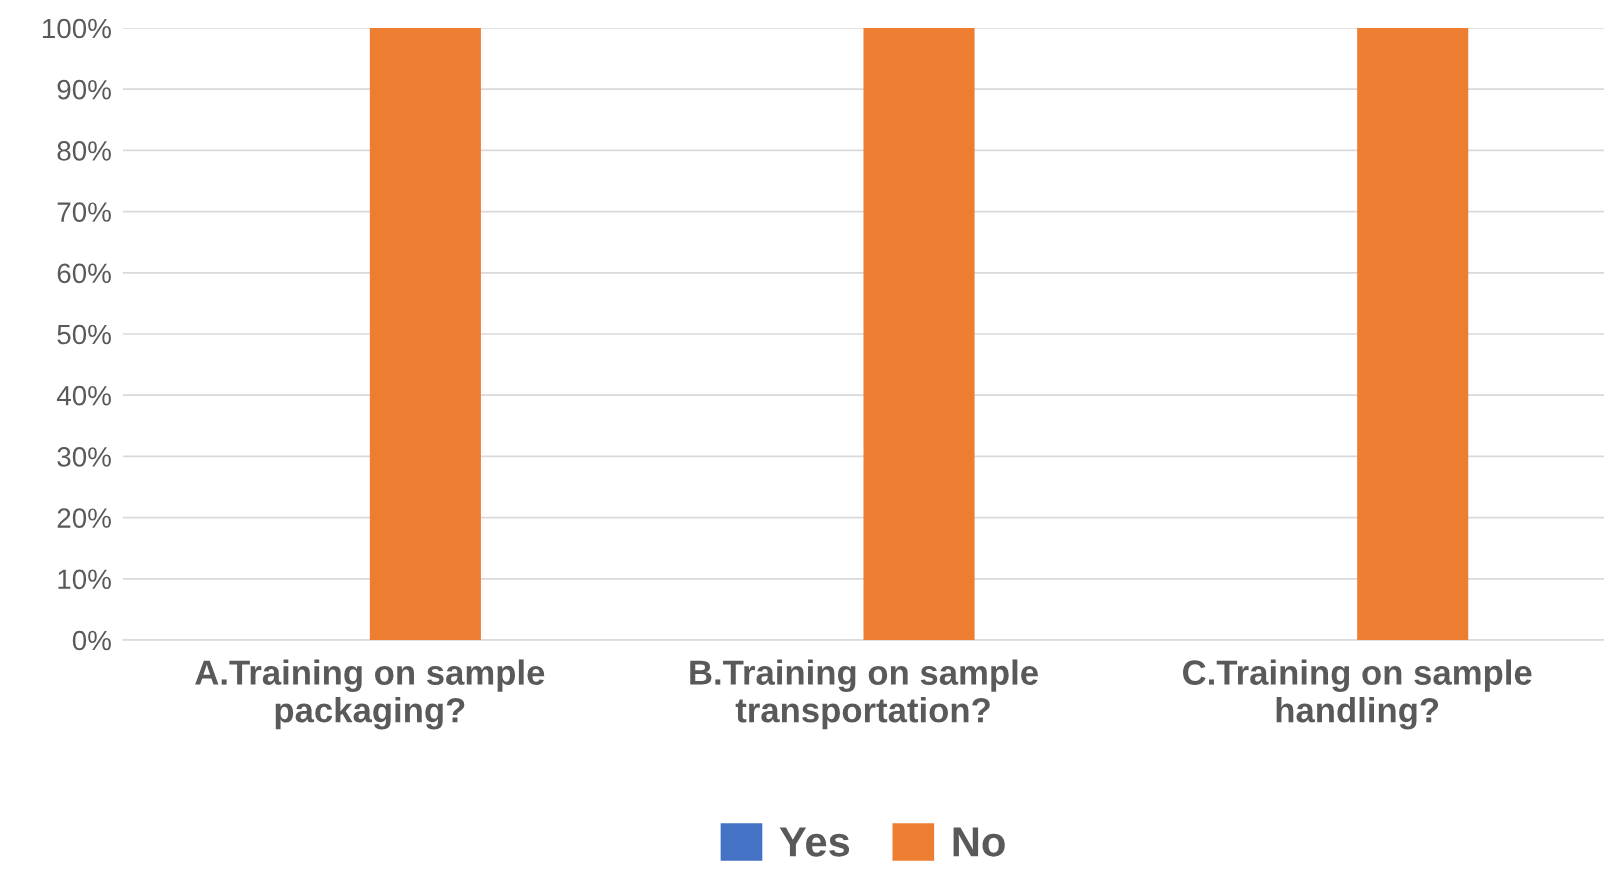 This screenshot has height=881, width=1604. What do you see at coordinates (84, 151) in the screenshot?
I see `y-tick-label: 80%` at bounding box center [84, 151].